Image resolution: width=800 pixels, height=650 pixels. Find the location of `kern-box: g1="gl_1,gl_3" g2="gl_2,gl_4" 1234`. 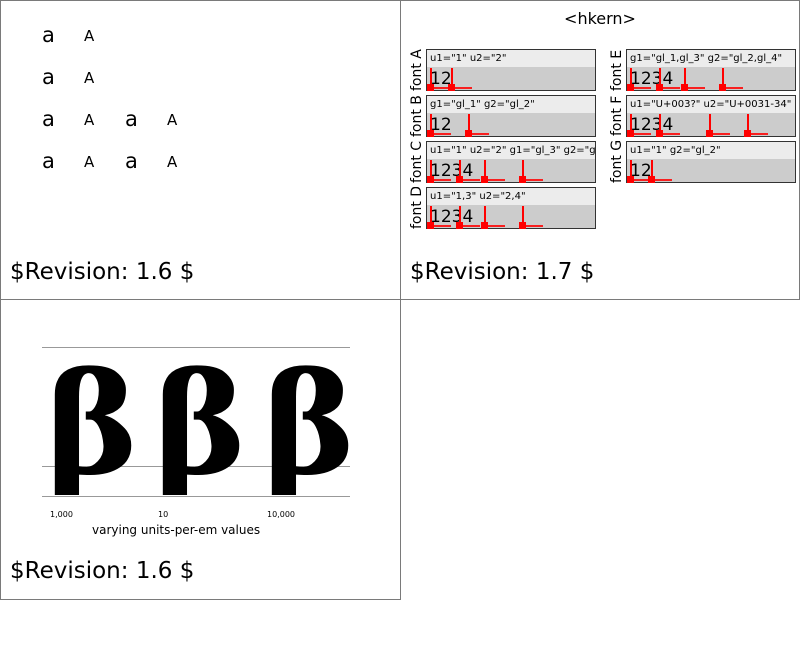

kern-box: g1="gl_1,gl_3" g2="gl_2,gl_4" 1234 is located at coordinates (711, 70).